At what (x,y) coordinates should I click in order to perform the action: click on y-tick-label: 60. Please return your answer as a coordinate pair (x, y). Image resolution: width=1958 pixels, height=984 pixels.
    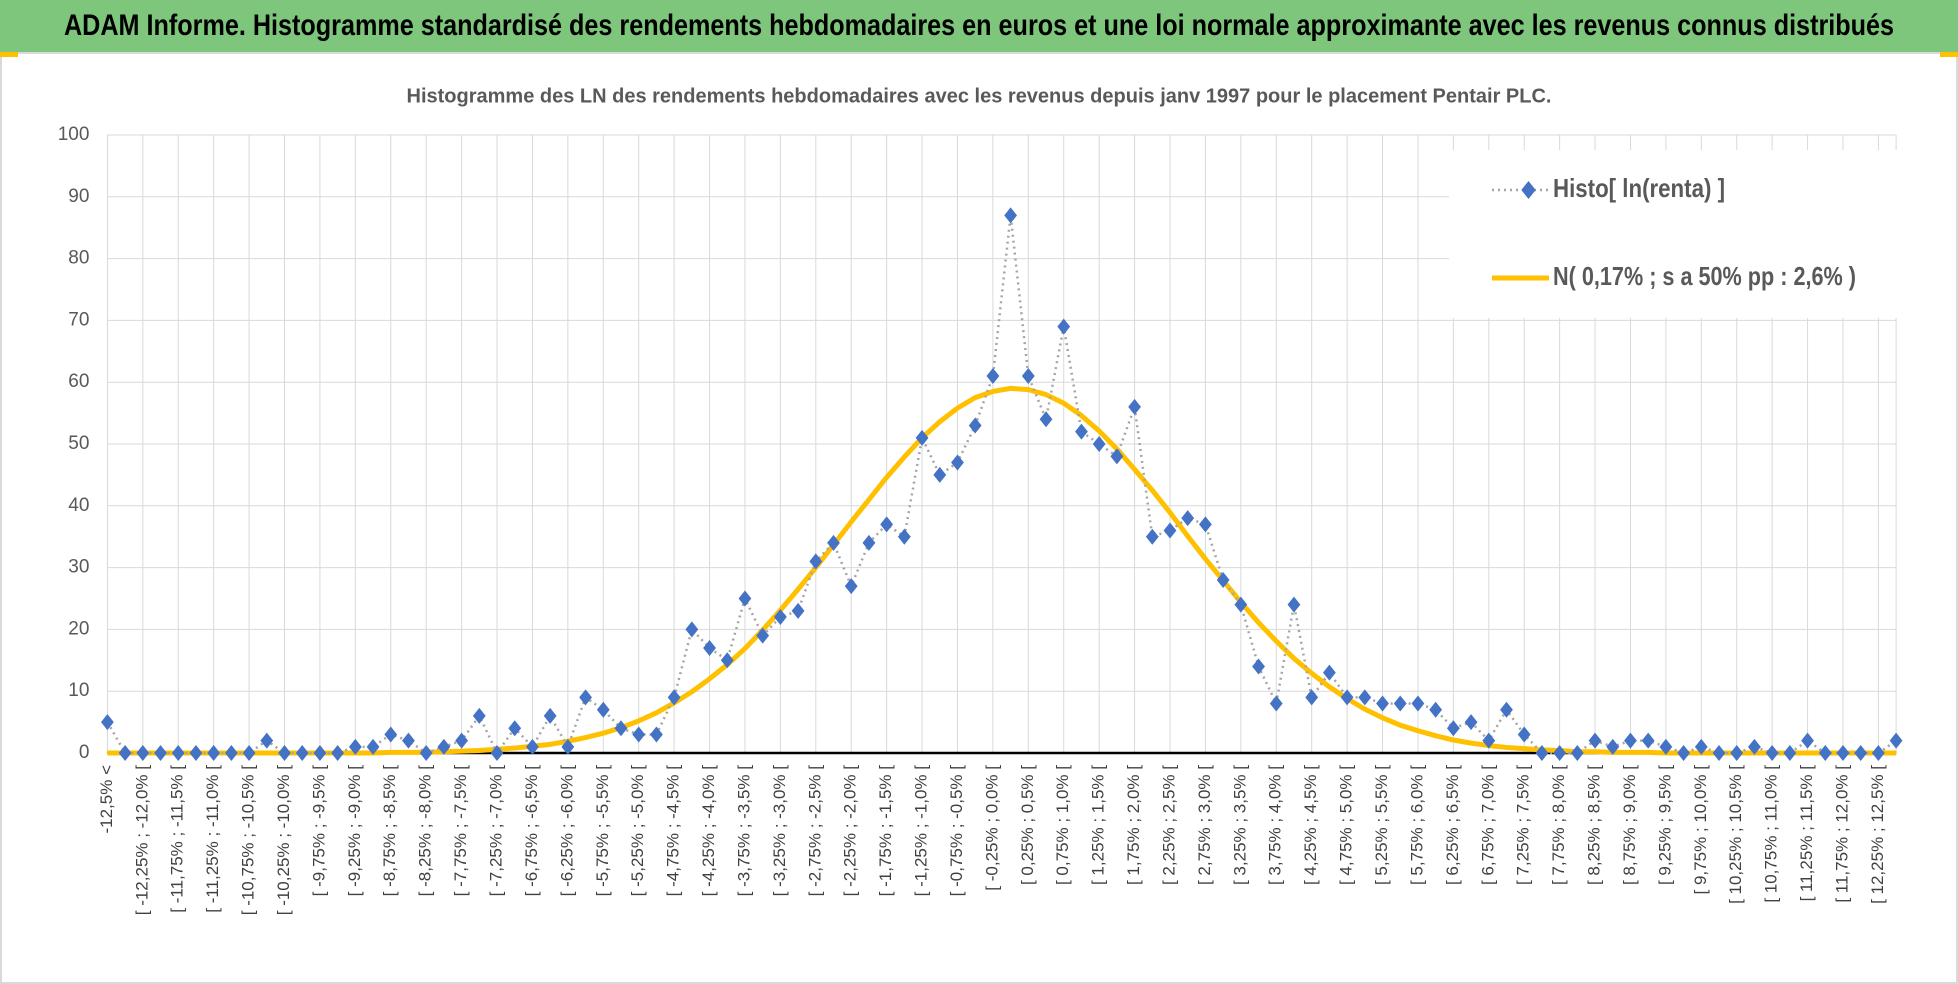
    Looking at the image, I should click on (78, 381).